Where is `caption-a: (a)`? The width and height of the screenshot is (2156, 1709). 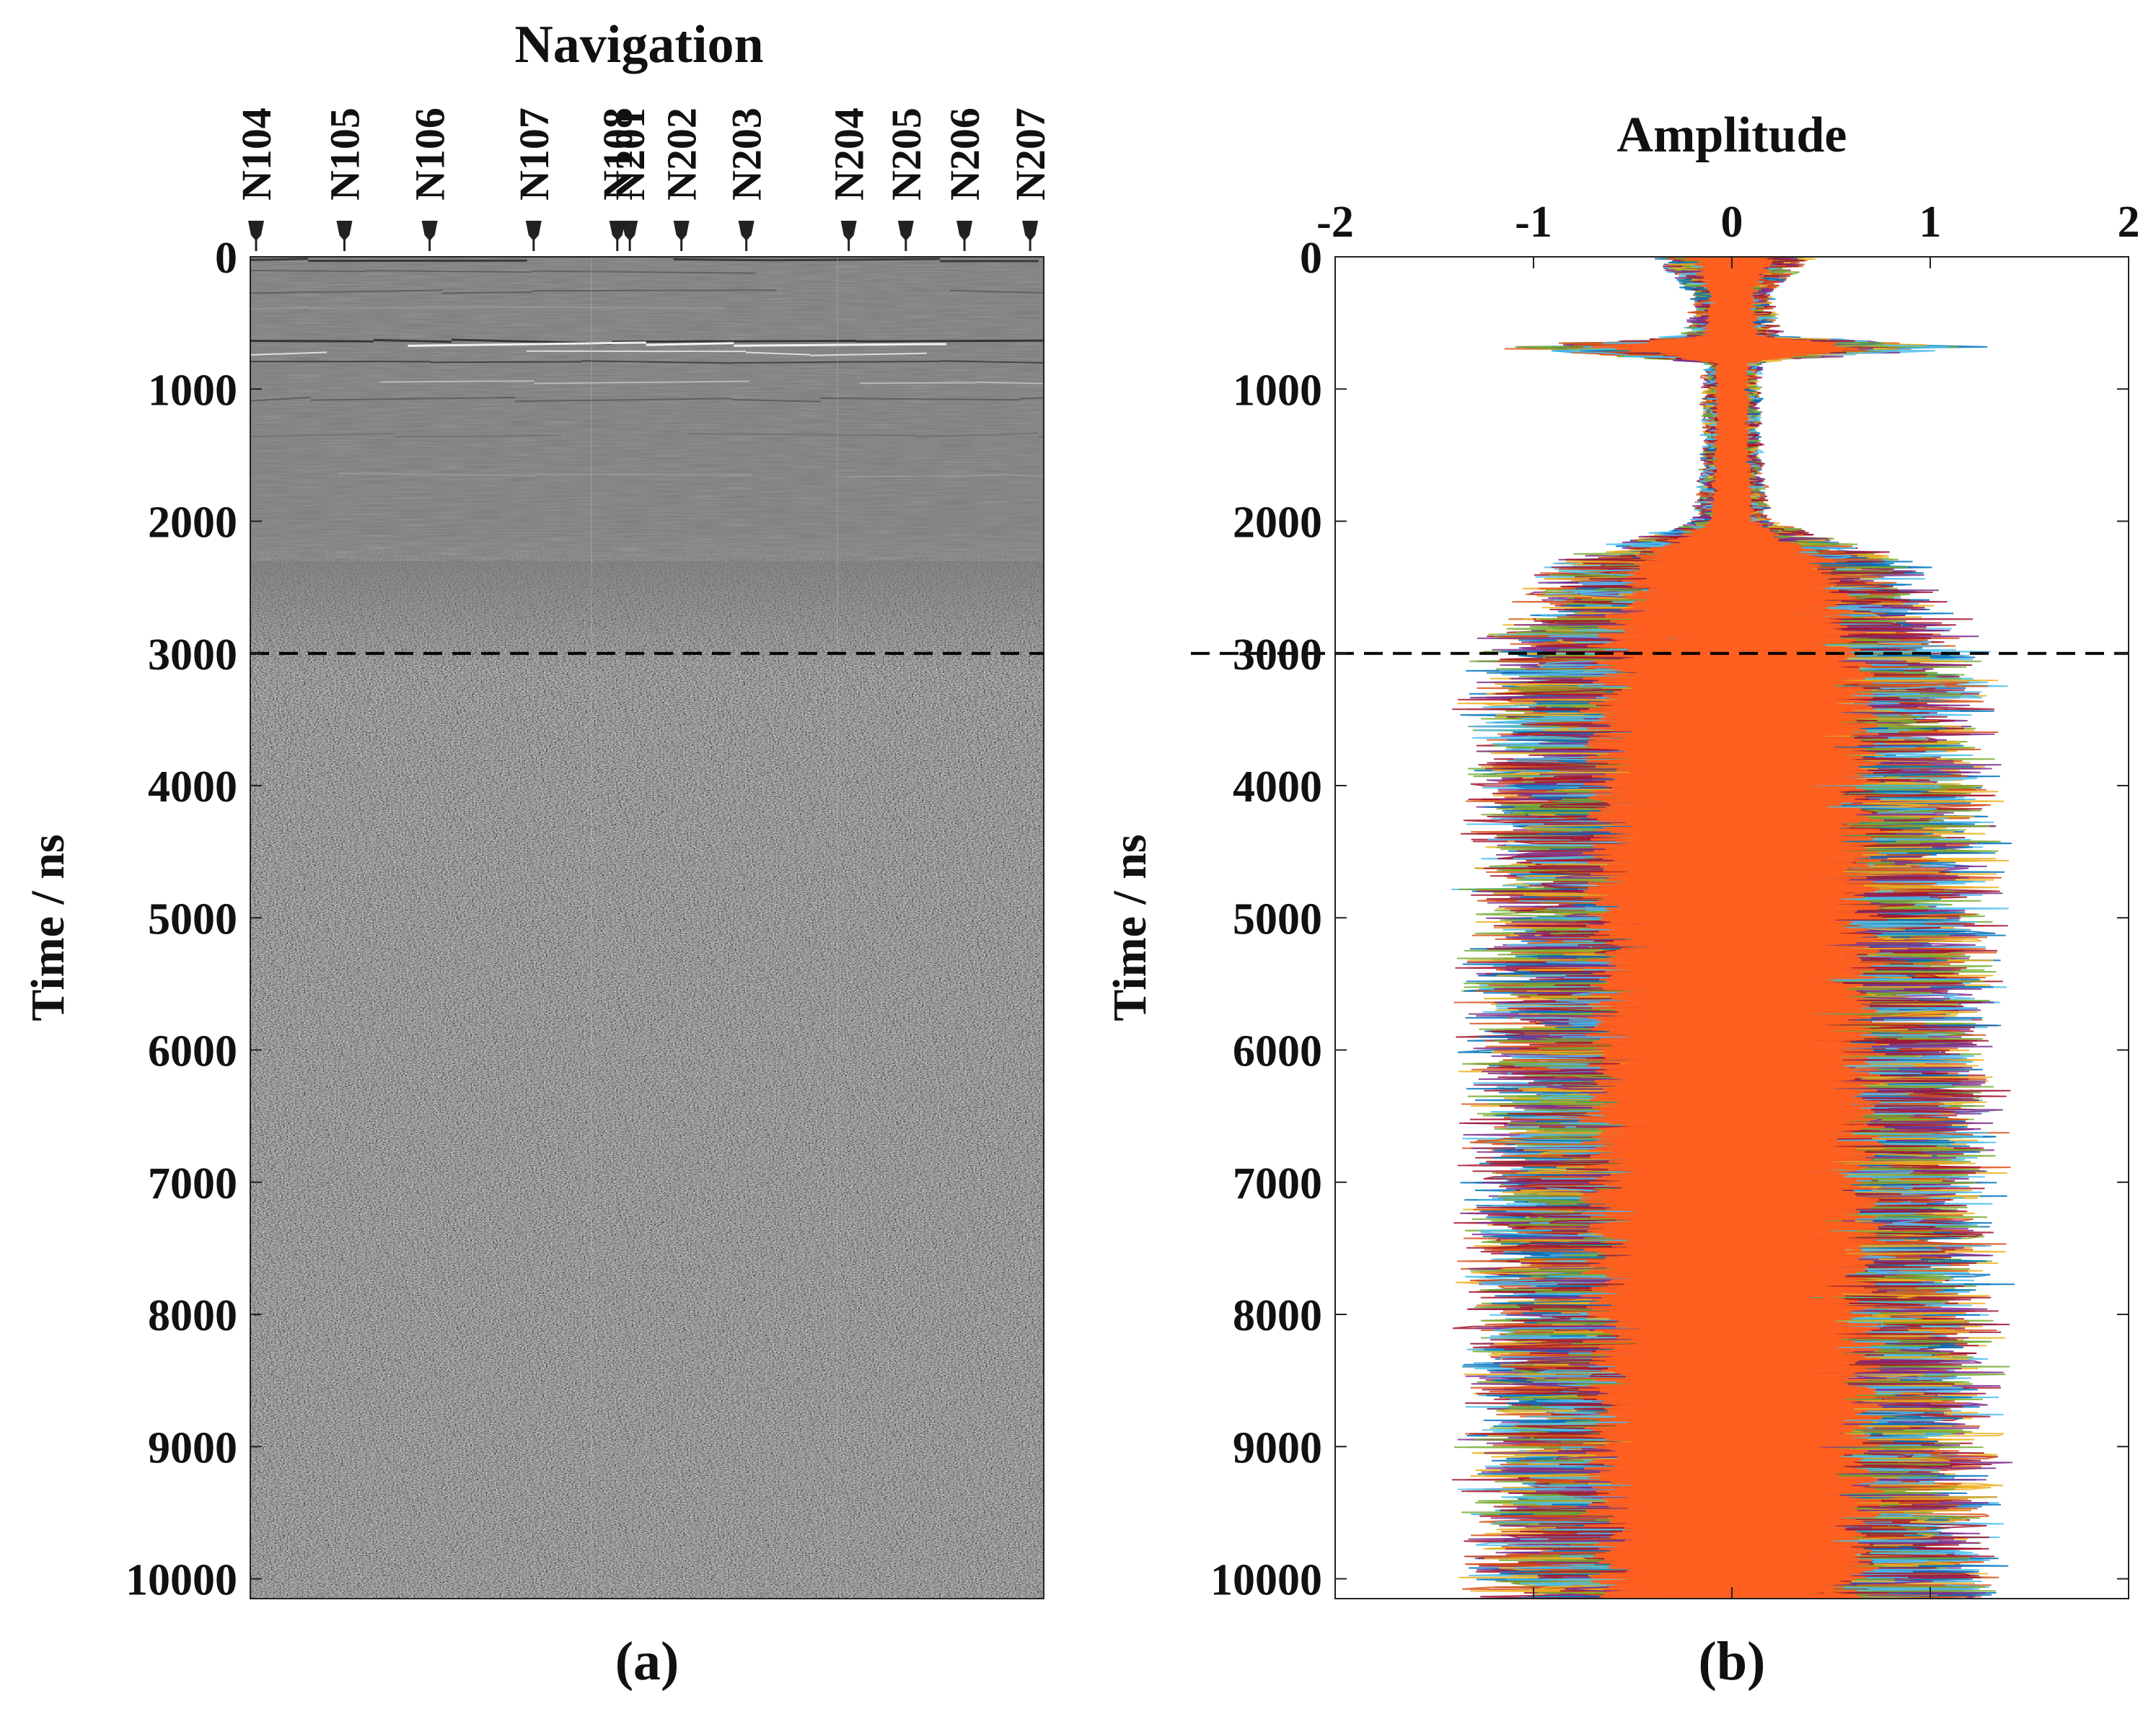
caption-a: (a) is located at coordinates (647, 1661).